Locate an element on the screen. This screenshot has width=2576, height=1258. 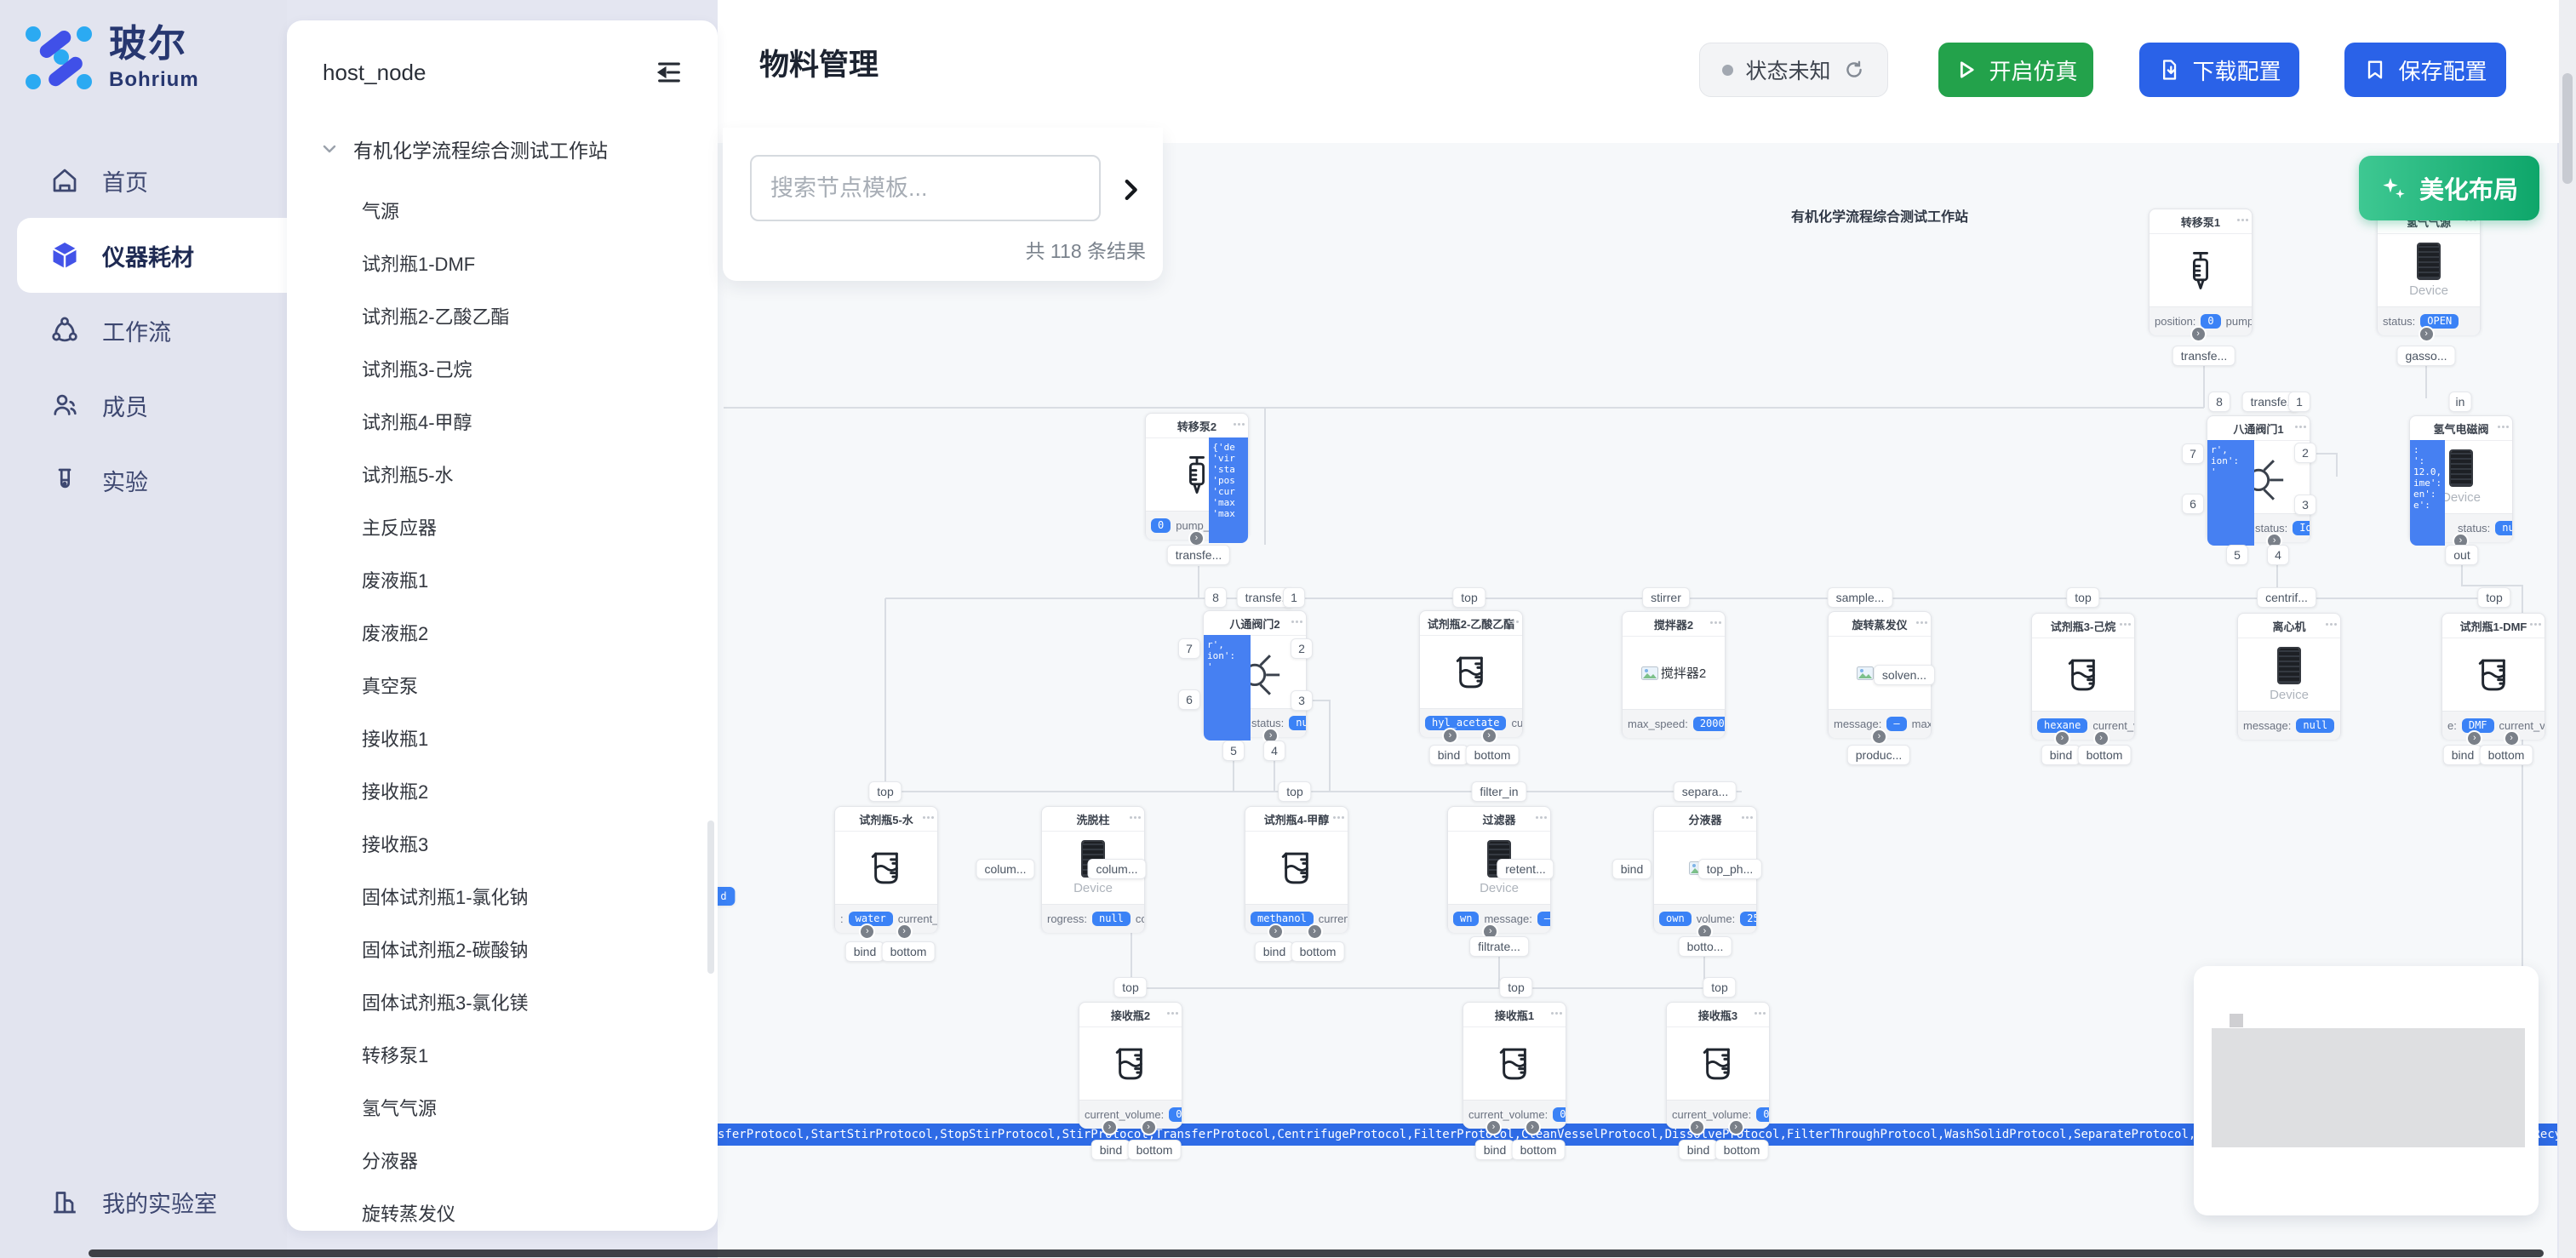
node-receiver-bottle-1: 接收瓶1 current_volume: 0 › › is located at coordinates (1514, 1068).